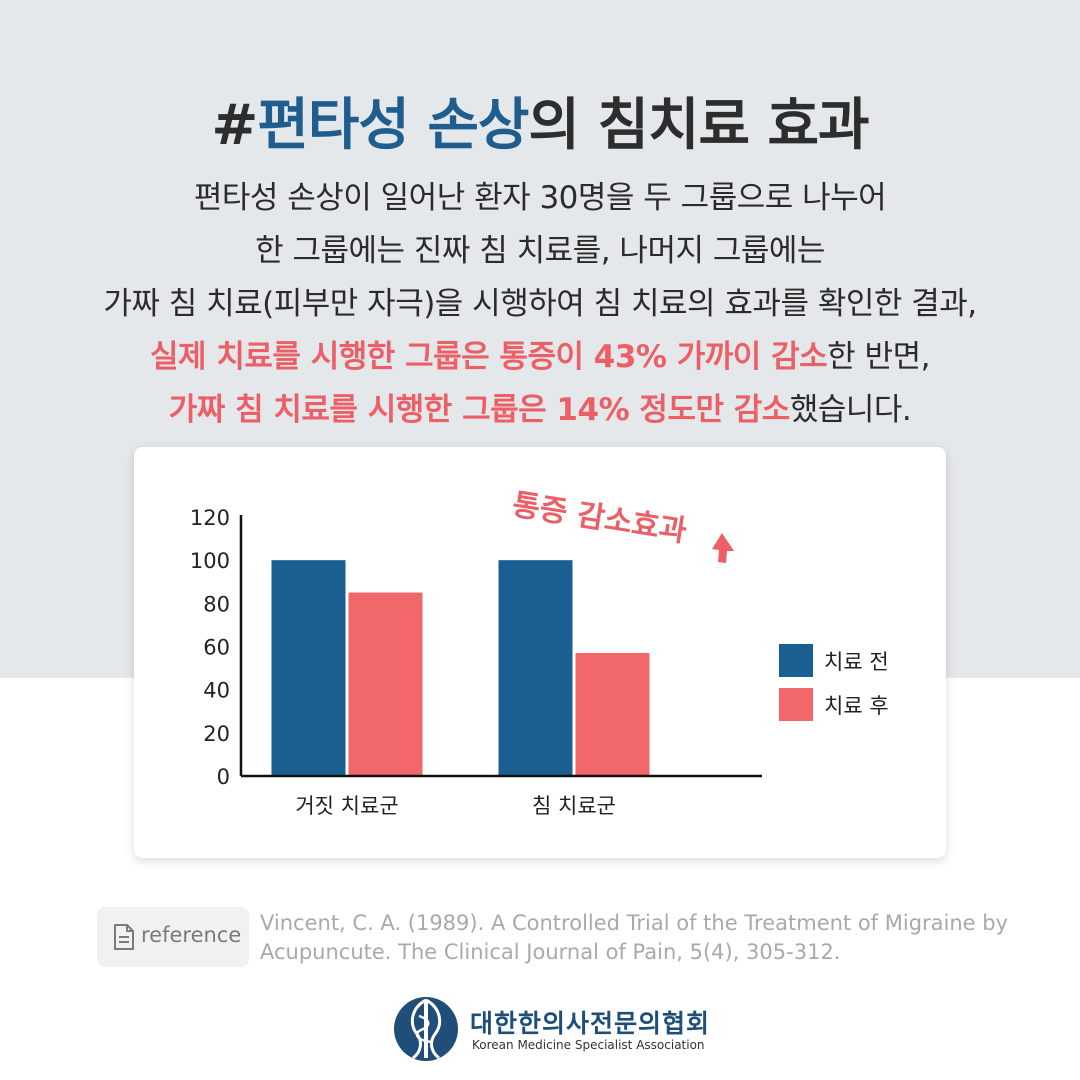  What do you see at coordinates (216, 648) in the screenshot?
I see `y-tick-label: 60` at bounding box center [216, 648].